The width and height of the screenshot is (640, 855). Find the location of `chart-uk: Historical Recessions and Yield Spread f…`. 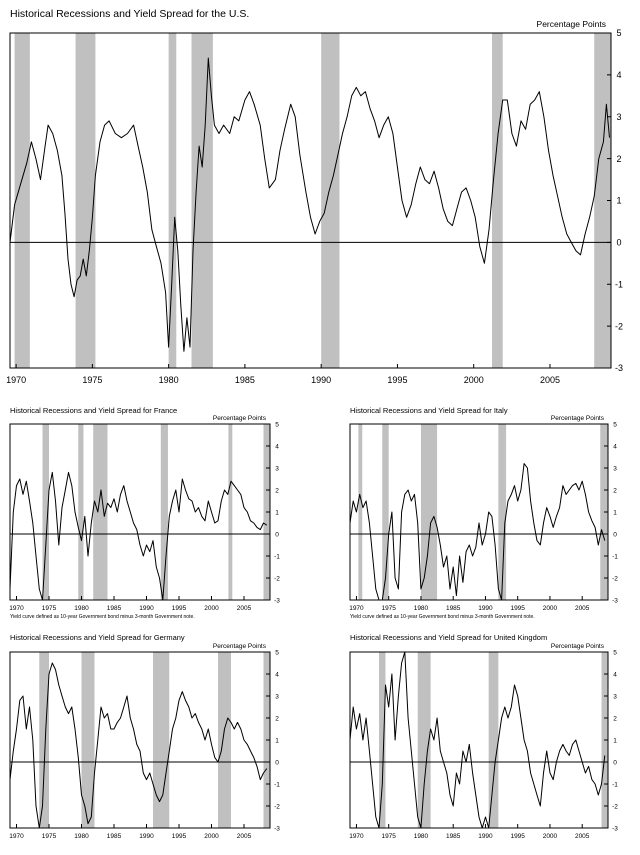

chart-uk: Historical Recessions and Yield Spread f… is located at coordinates (483, 736).